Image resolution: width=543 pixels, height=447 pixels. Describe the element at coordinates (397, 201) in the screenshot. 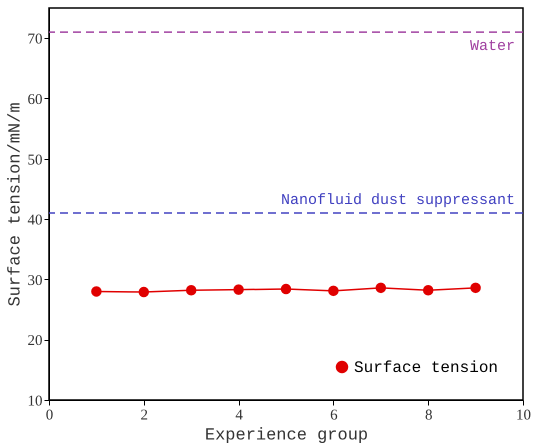

I see `ref-line-label: Nanofluid dust suppressant` at that location.